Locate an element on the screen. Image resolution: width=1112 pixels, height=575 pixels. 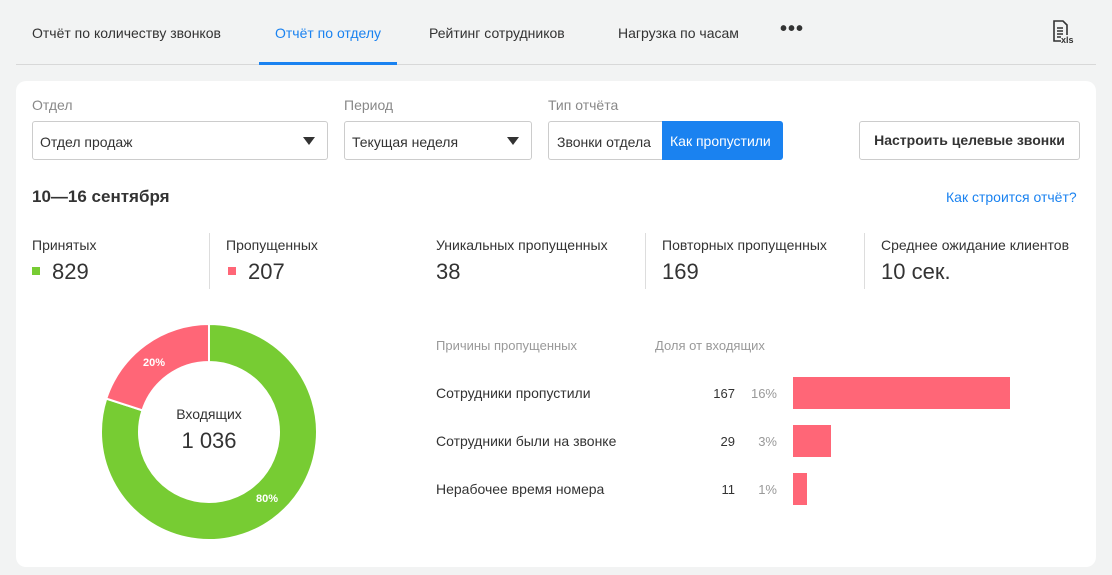
missed-label: Пропущенных is located at coordinates (272, 245).